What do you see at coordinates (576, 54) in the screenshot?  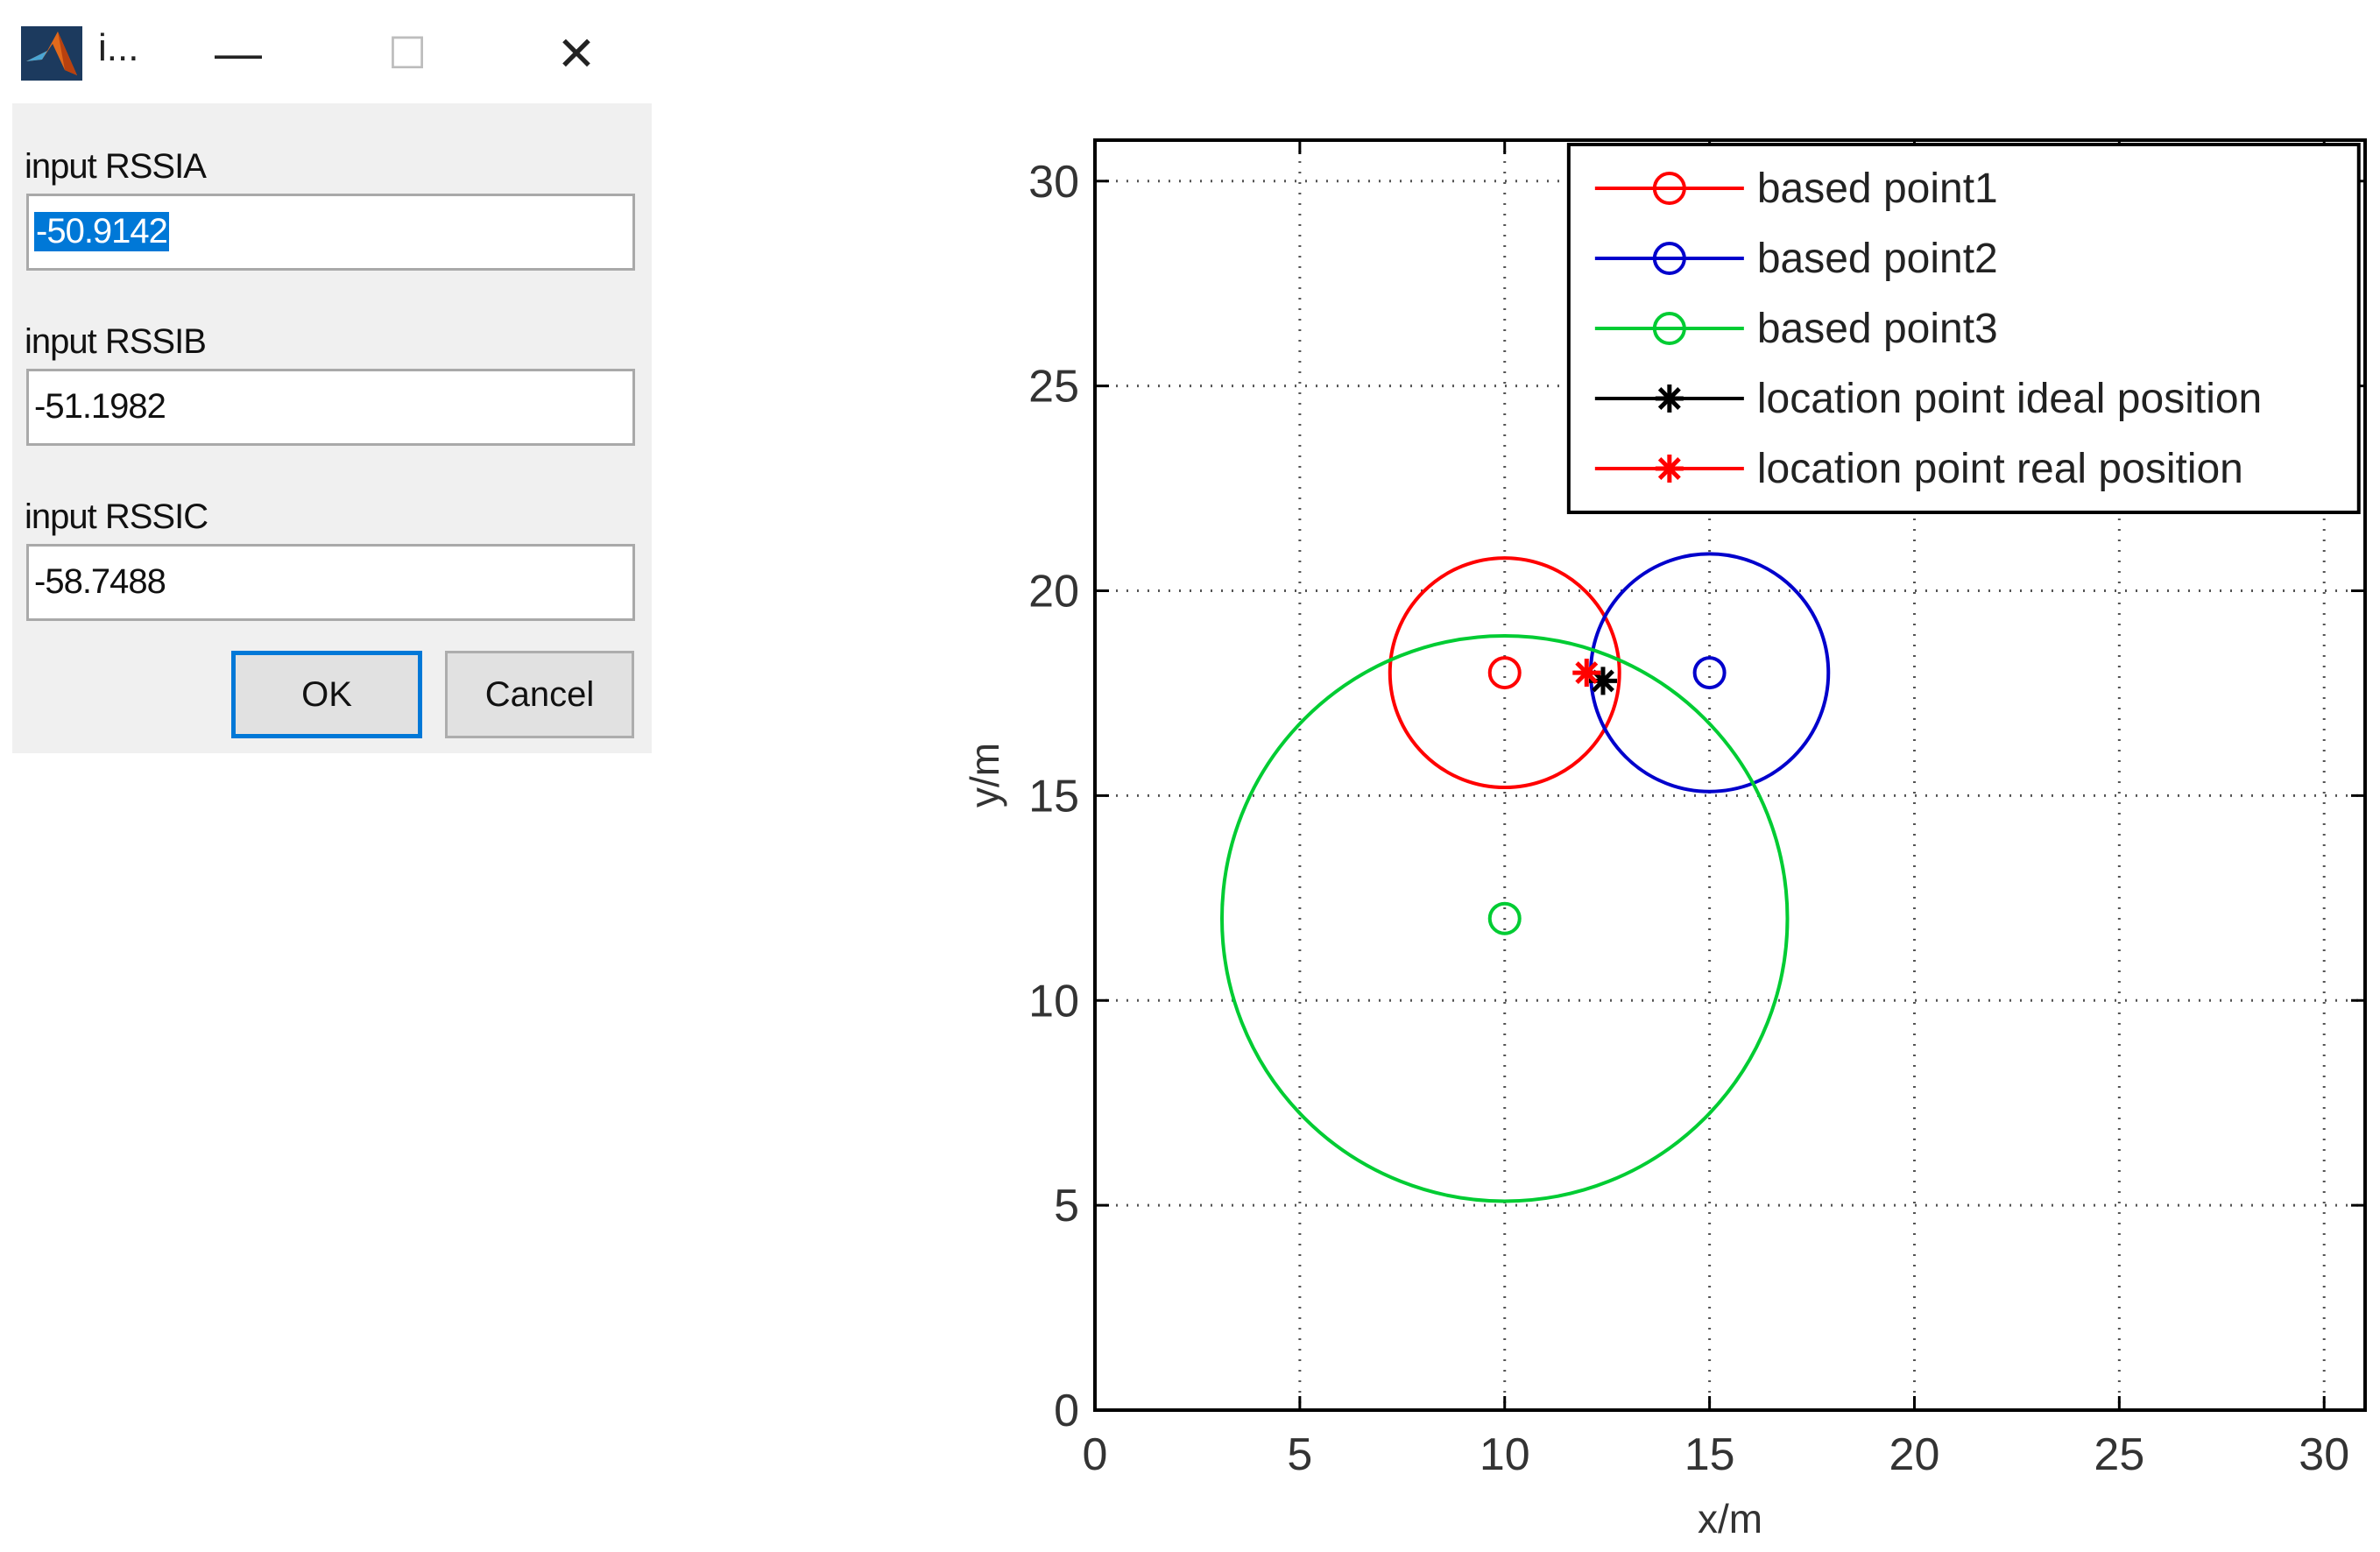 I see `close-button: ✕` at bounding box center [576, 54].